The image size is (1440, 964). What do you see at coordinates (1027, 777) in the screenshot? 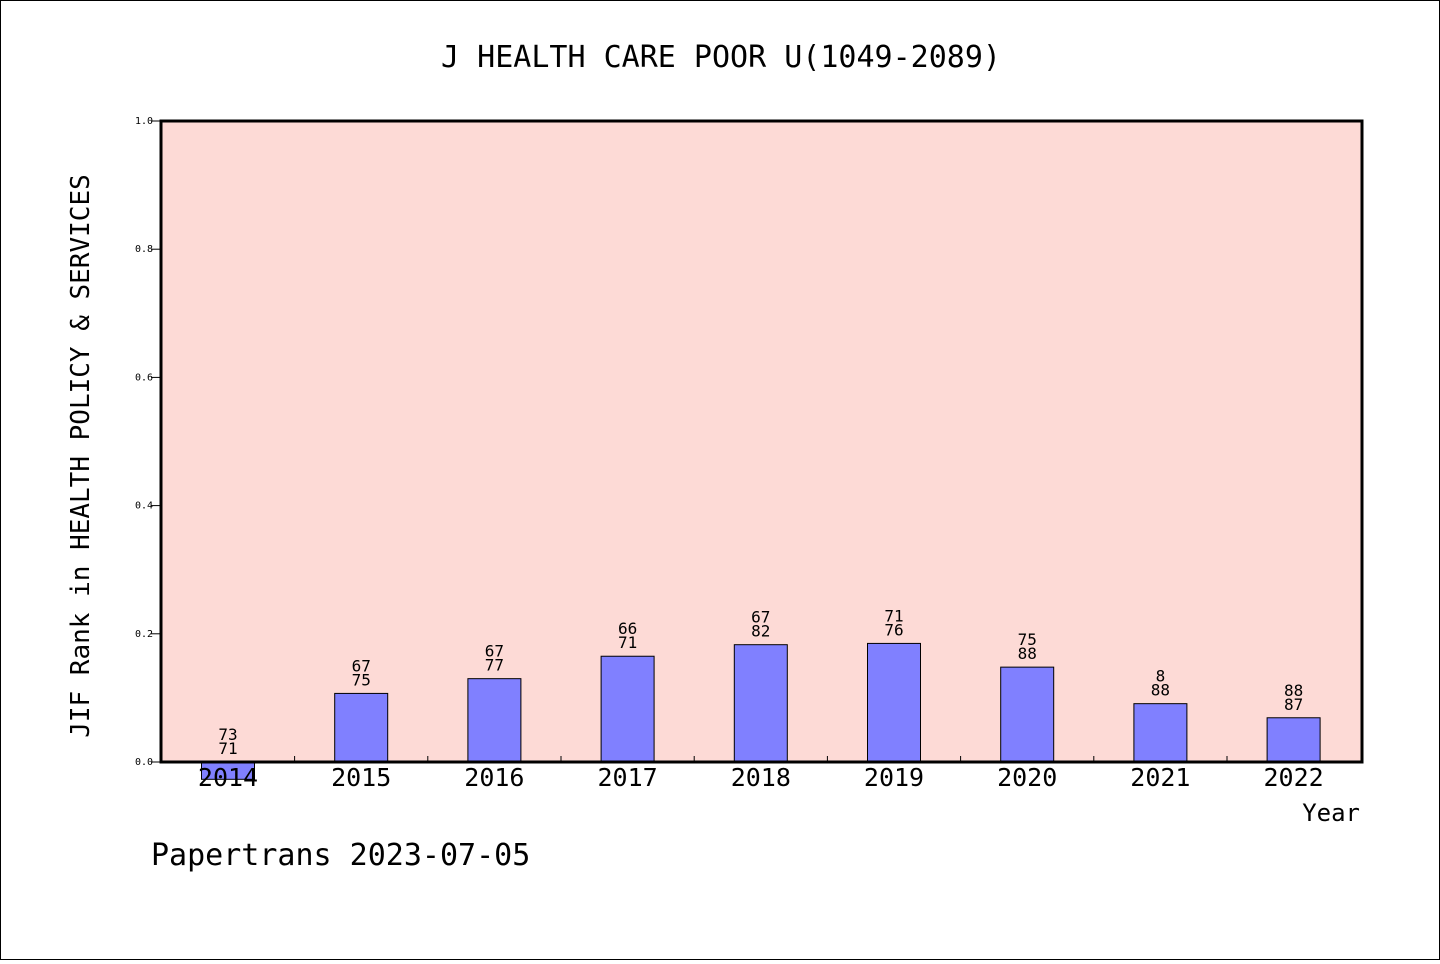
I see `x-tick-label: 2020` at bounding box center [1027, 777].